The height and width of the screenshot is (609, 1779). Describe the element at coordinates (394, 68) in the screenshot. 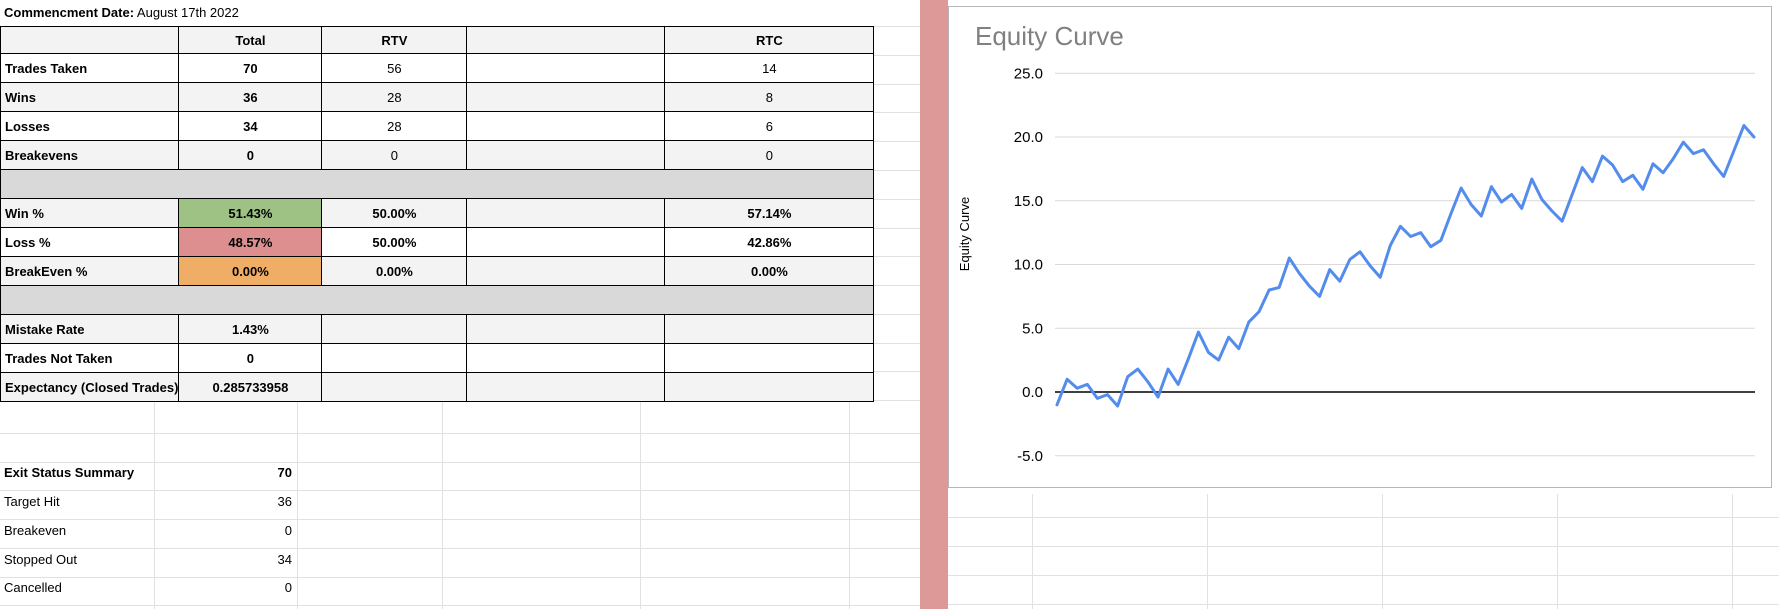

I see `cell-trades-taken-rtv: 56` at that location.